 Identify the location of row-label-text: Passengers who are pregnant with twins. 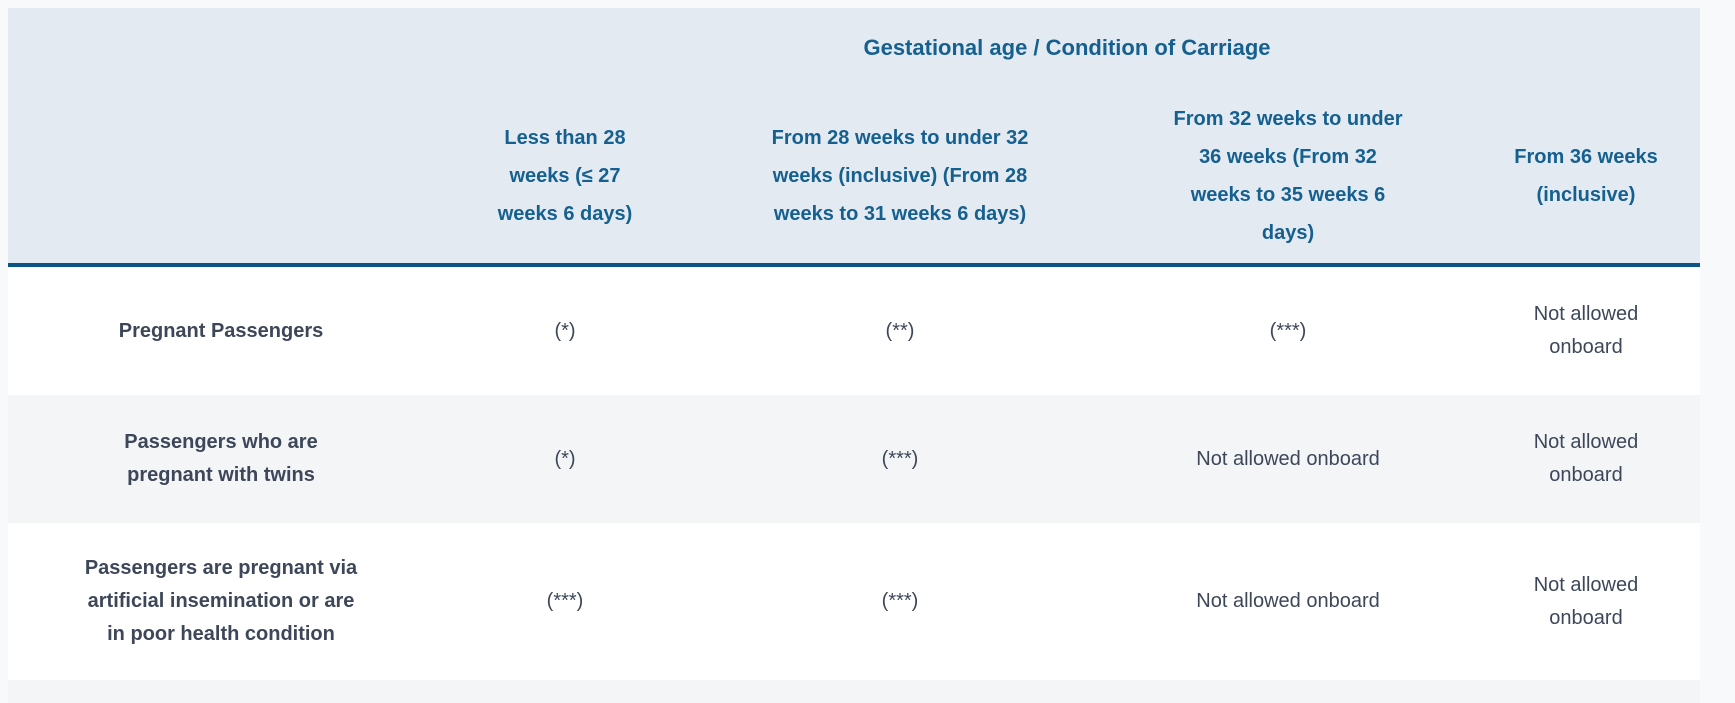
(221, 458).